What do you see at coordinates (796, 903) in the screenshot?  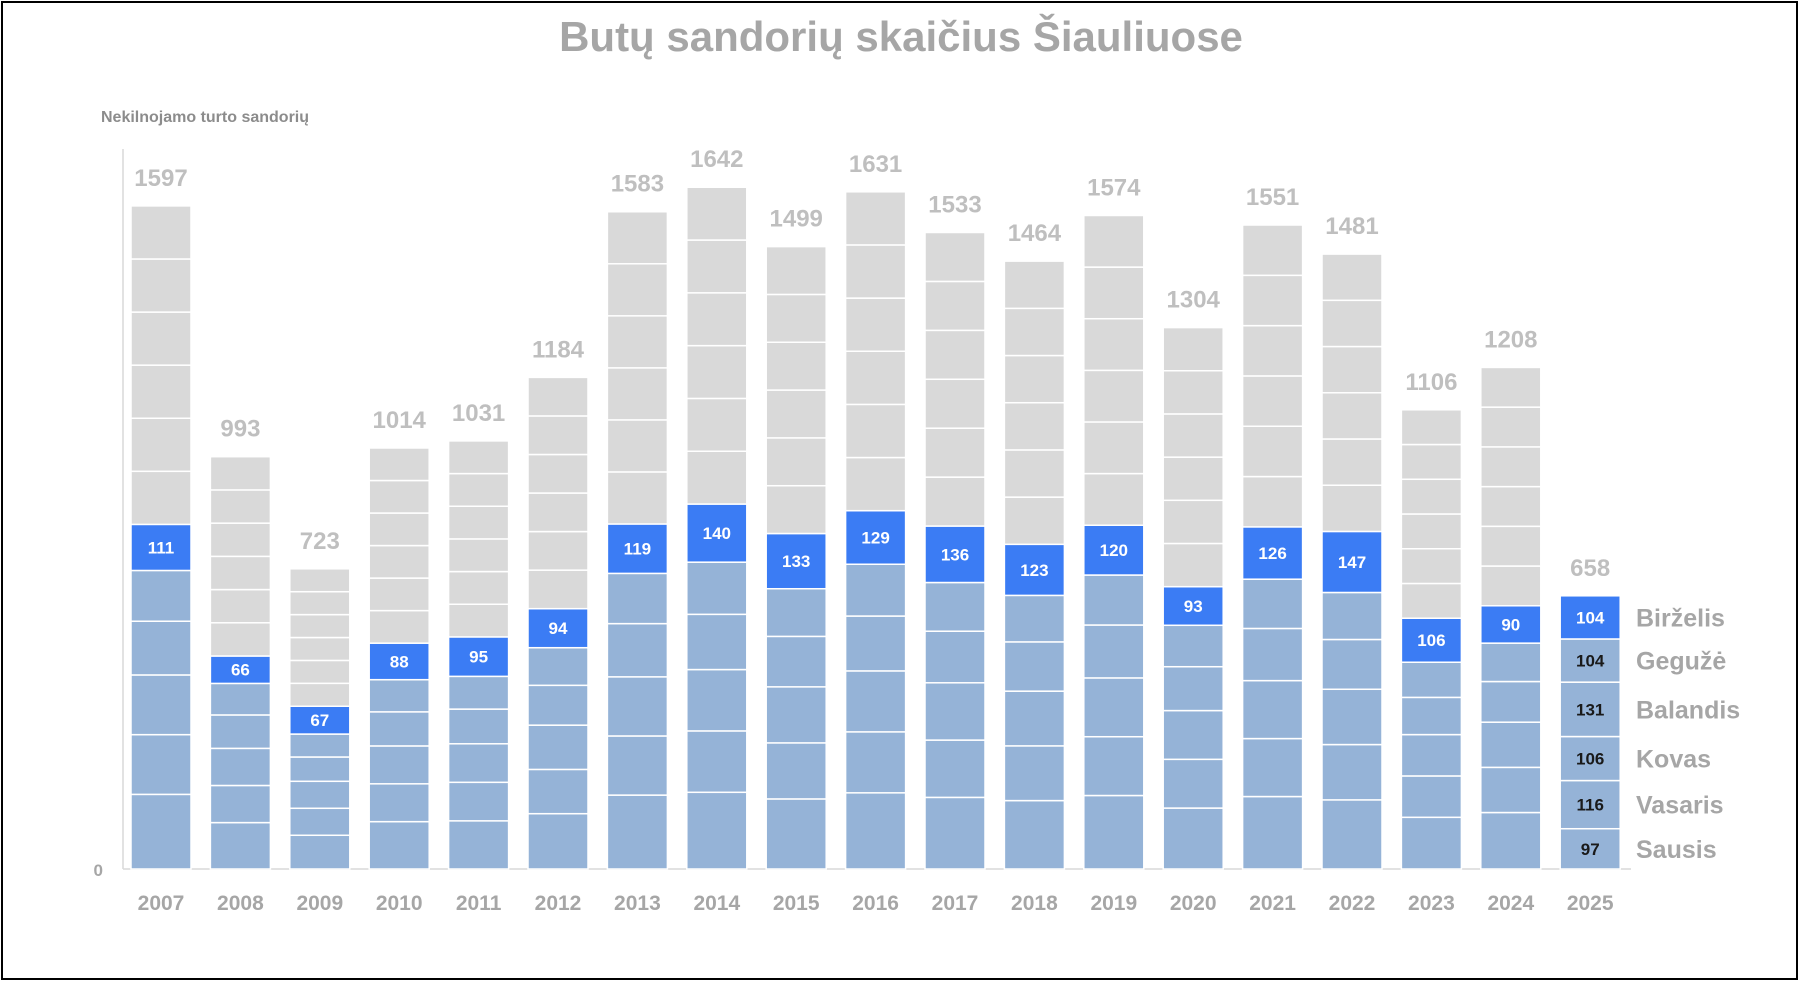 I see `x-tick-label: 2015` at bounding box center [796, 903].